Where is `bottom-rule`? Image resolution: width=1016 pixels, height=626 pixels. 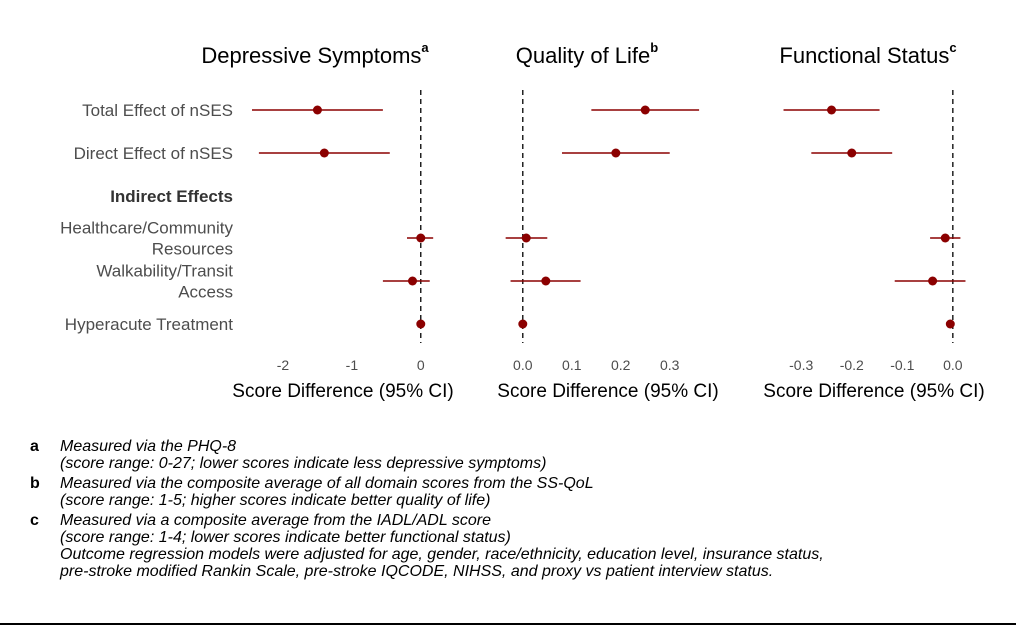
bottom-rule is located at coordinates (508, 624).